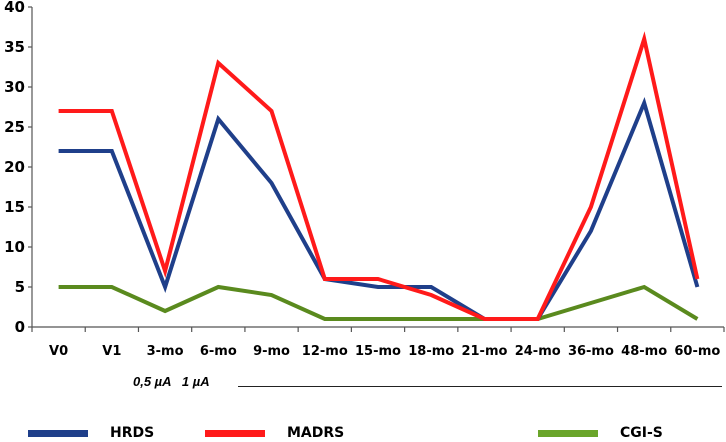  Describe the element at coordinates (484, 351) in the screenshot. I see `x-tick-label: 21-mo` at that location.